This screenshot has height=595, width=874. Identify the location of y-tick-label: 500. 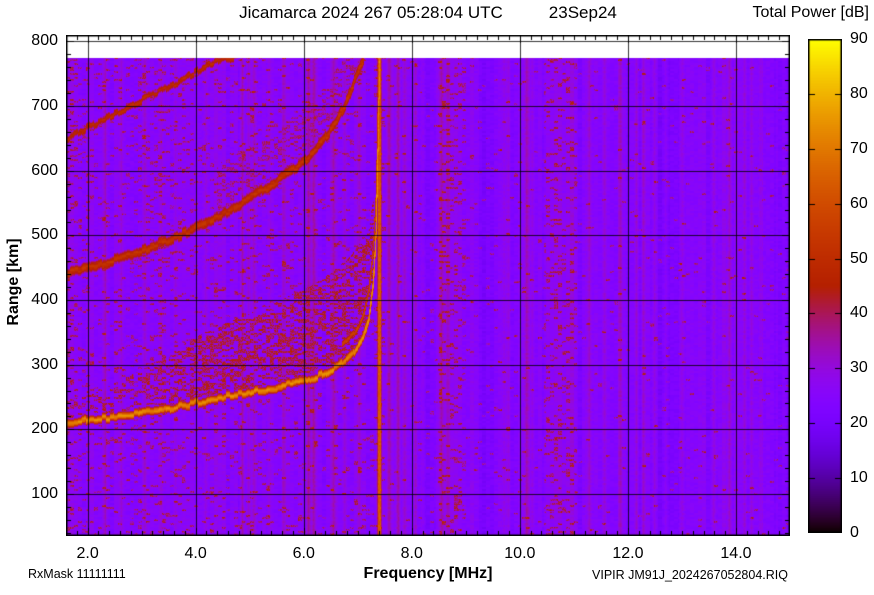
(44, 235).